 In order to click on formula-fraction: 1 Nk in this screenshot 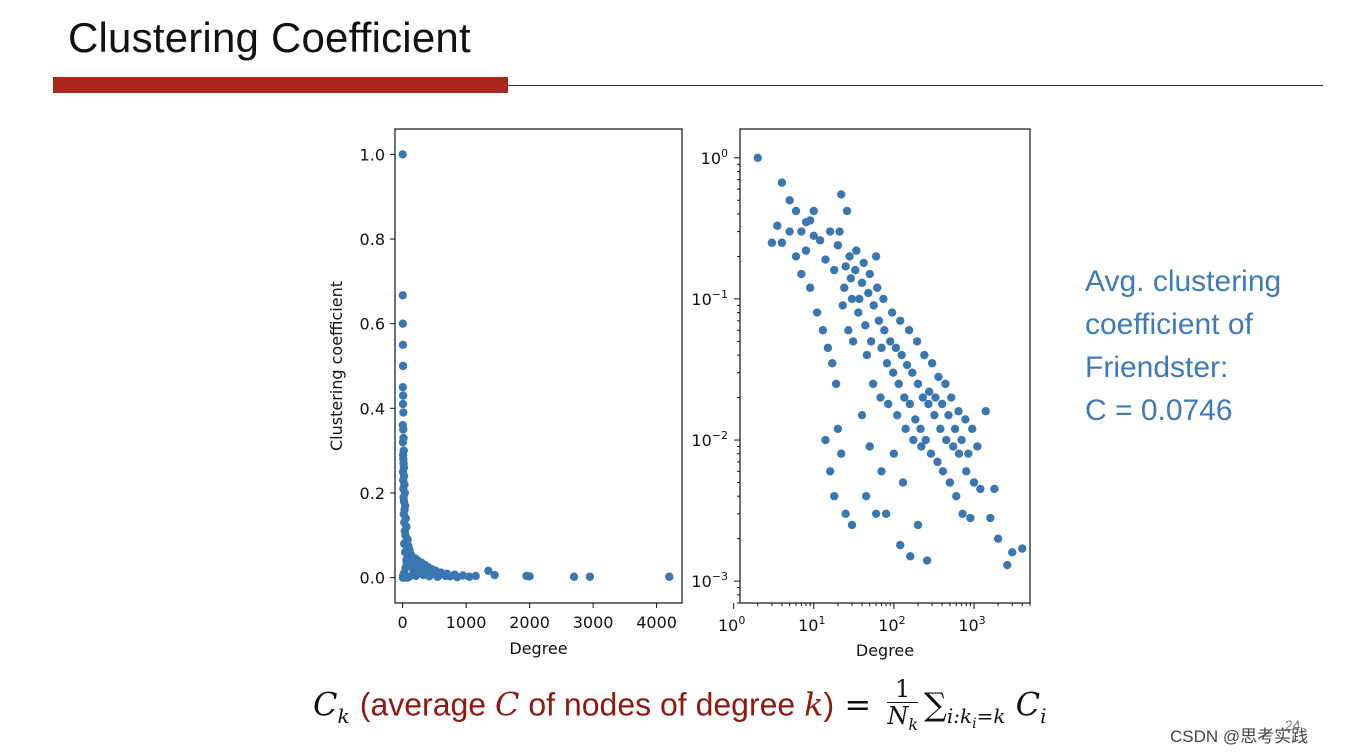, I will do `click(903, 707)`.